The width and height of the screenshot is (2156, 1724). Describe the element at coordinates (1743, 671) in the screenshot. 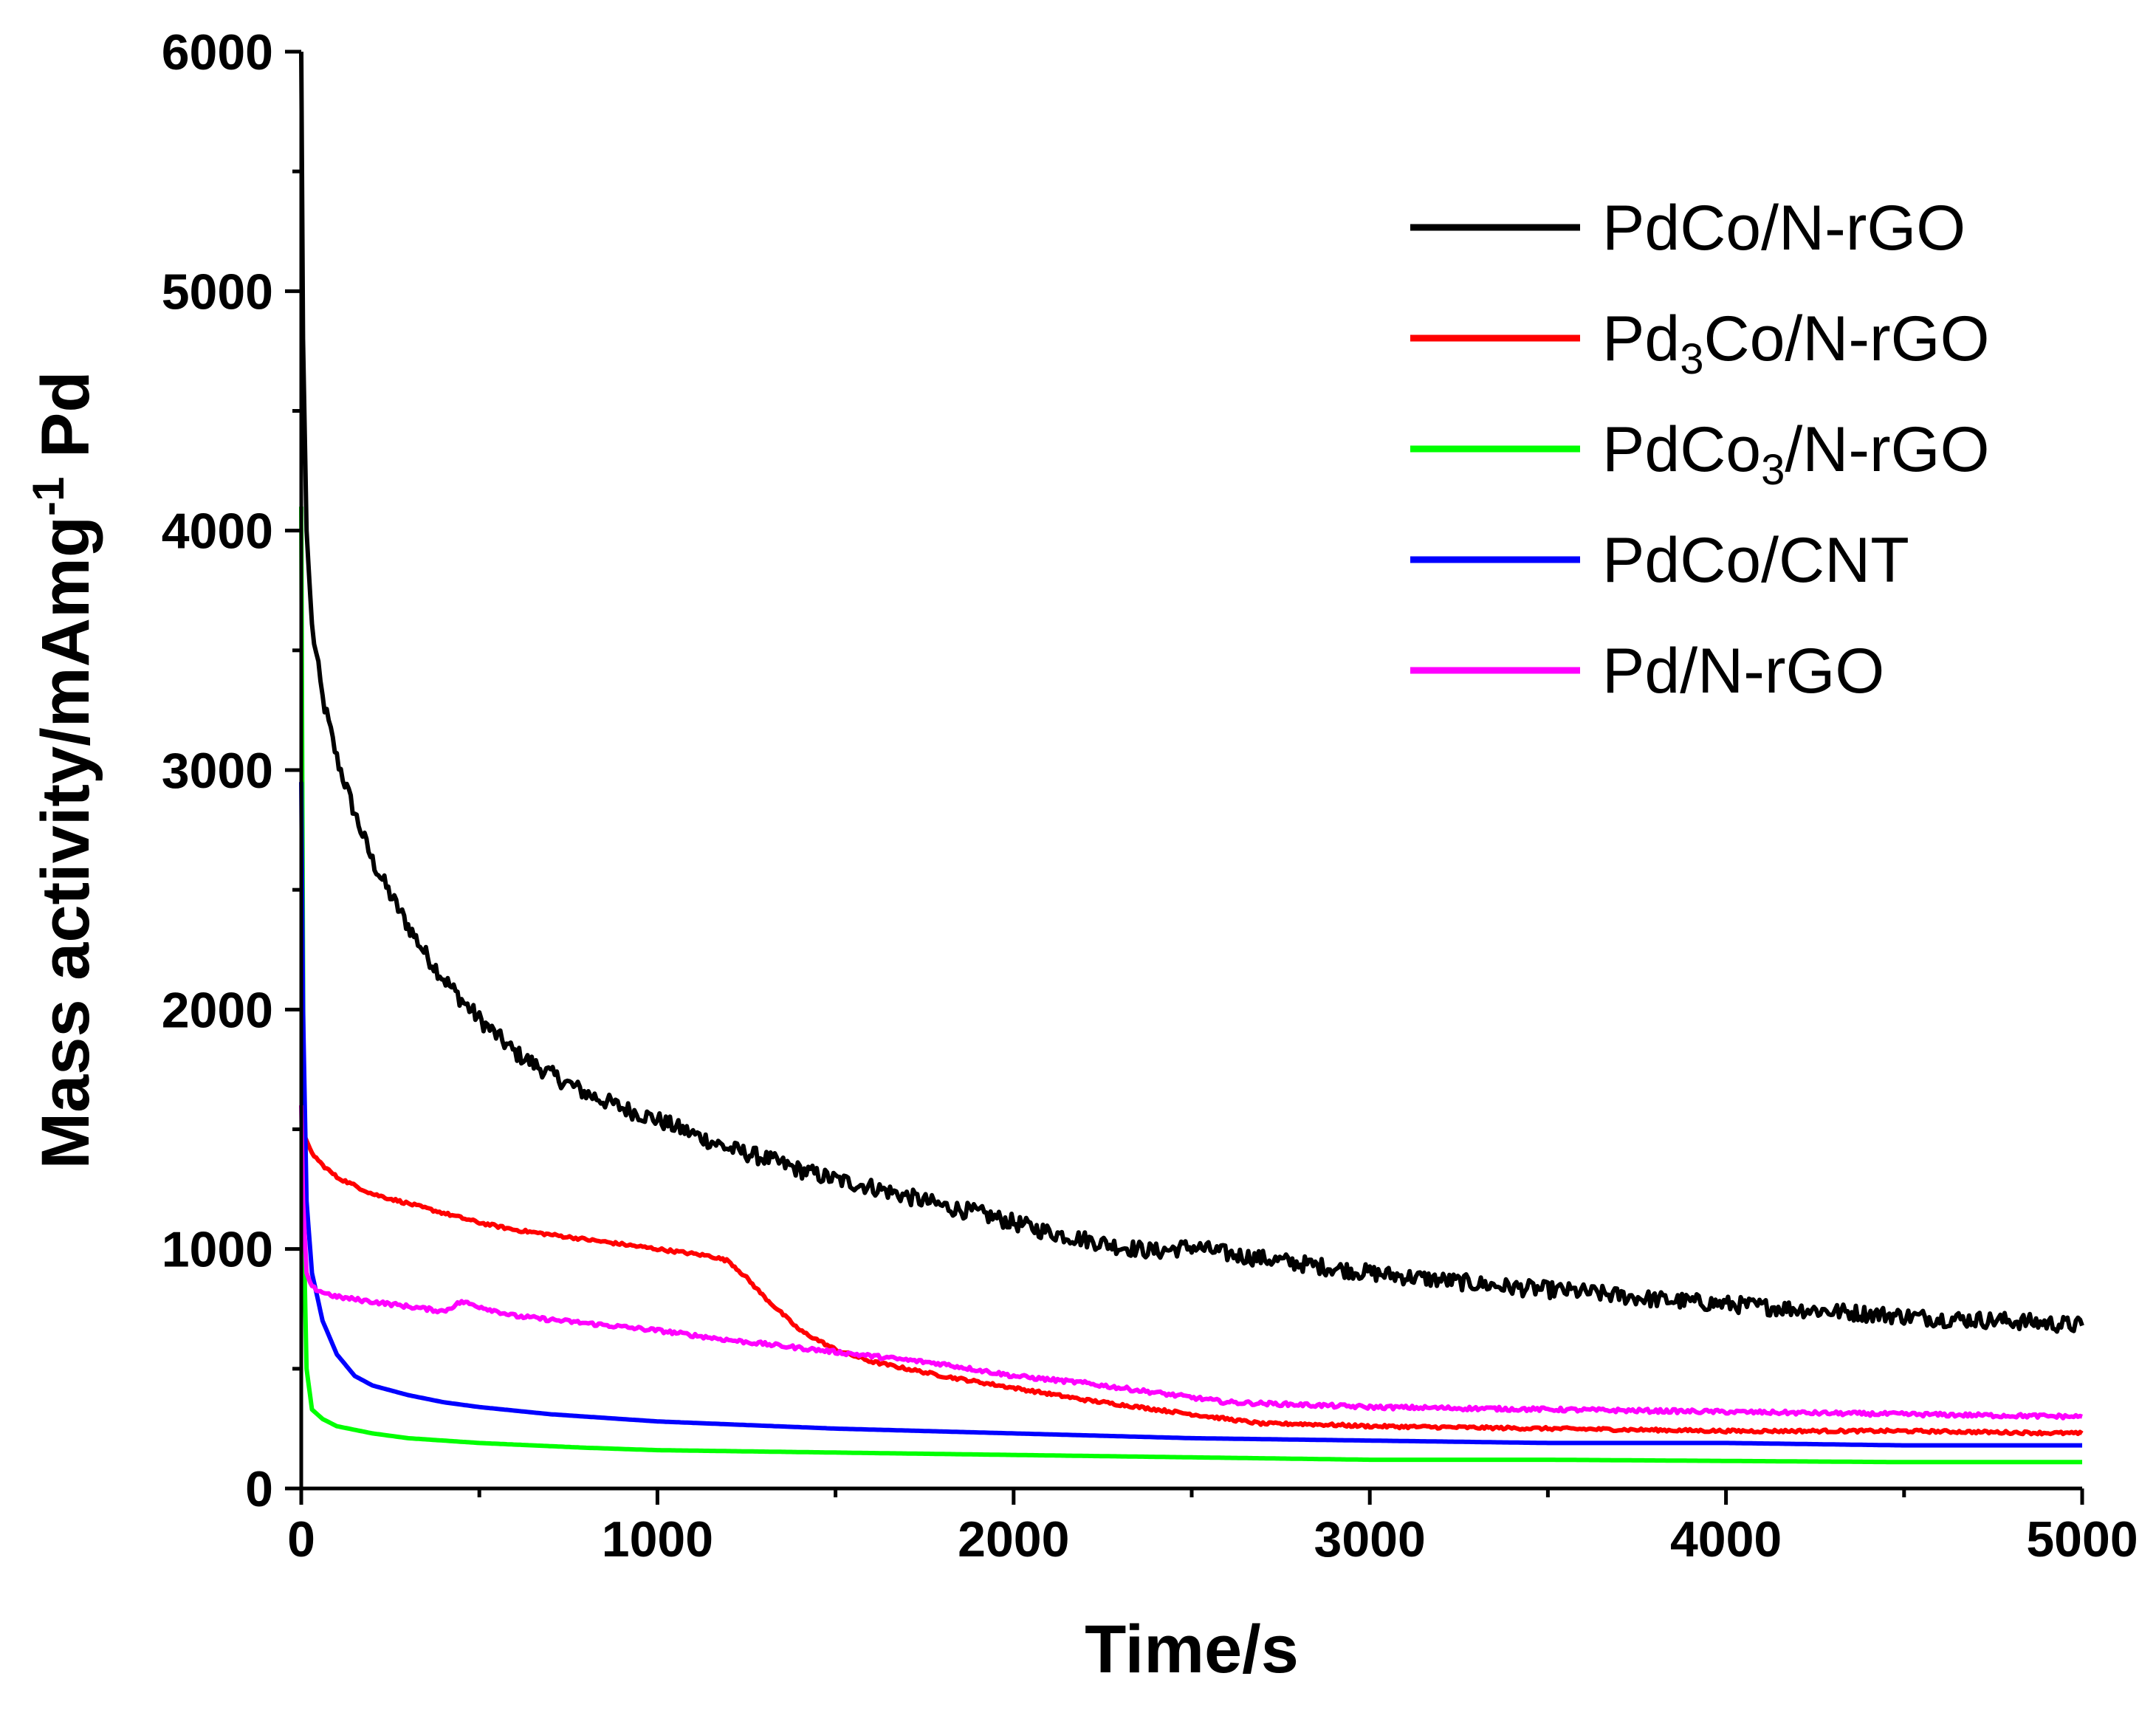

I see `legend-label-4: Pd/N-rGO` at that location.